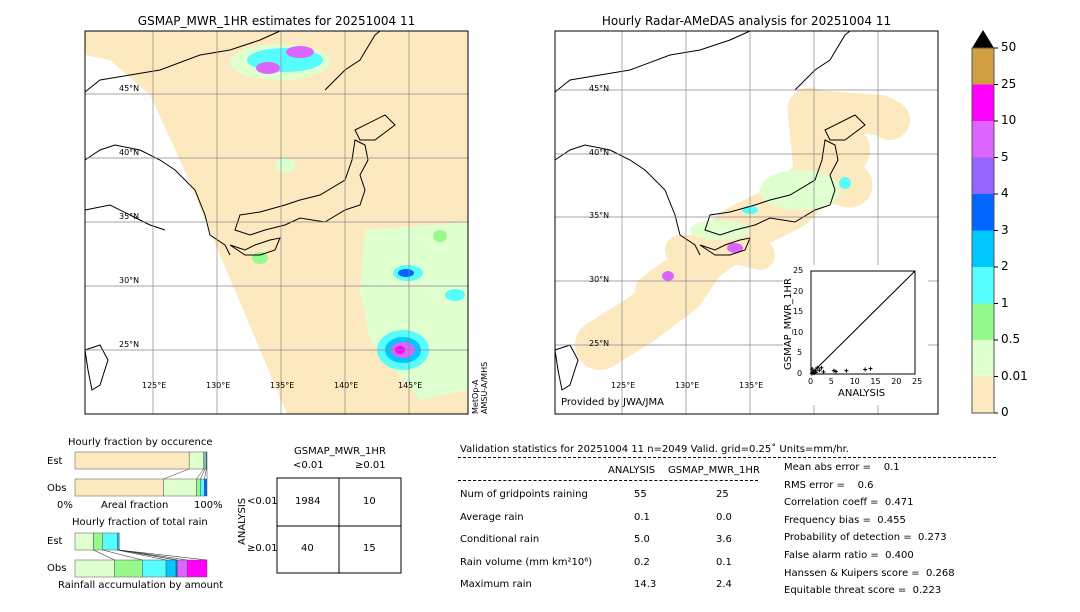 This screenshot has height=612, width=1080. I want to click on scatter-ytick: 5, so click(800, 353).